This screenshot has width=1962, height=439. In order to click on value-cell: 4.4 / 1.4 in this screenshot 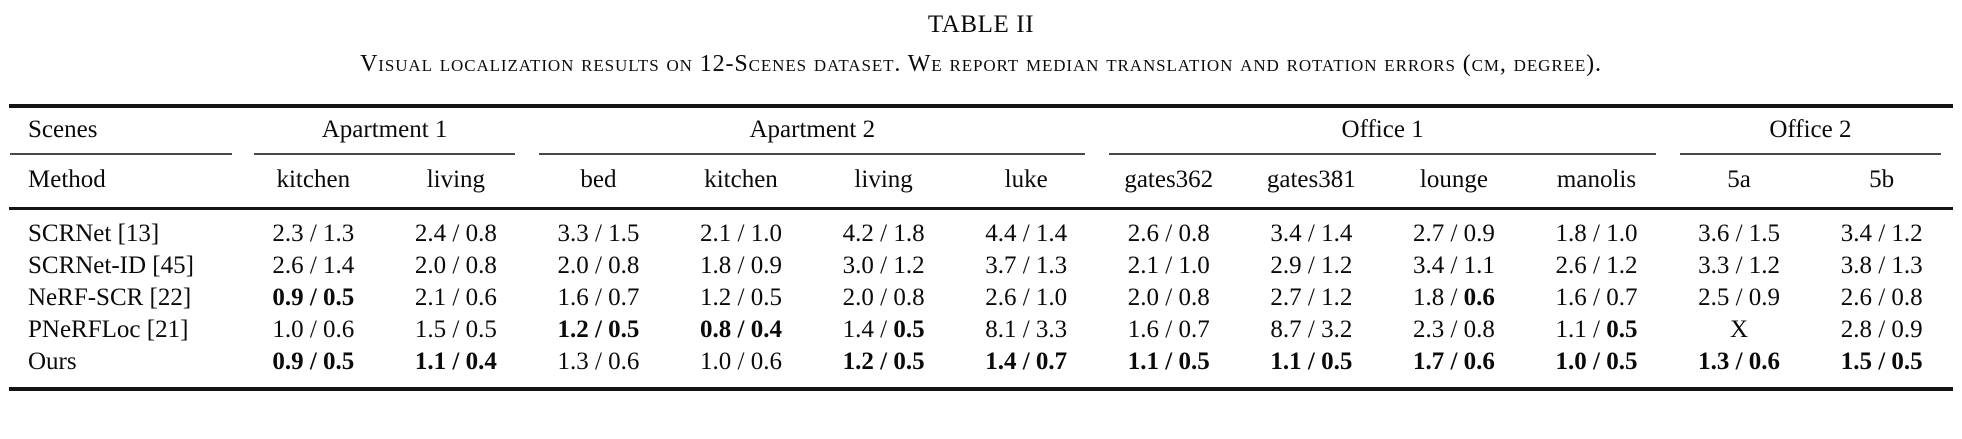, I will do `click(1026, 233)`.